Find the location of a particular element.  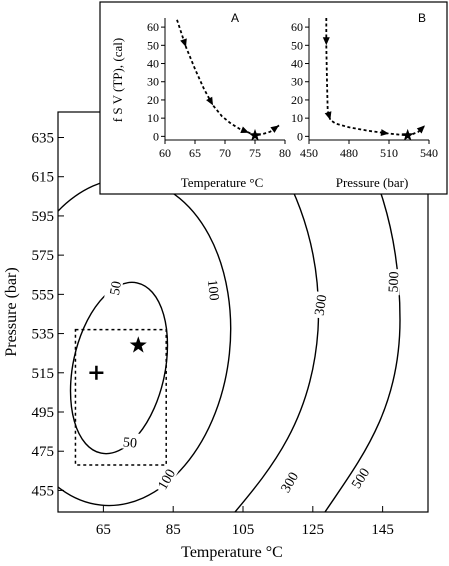

main-y-axis-label: Pressure (bar) is located at coordinates (11, 311).